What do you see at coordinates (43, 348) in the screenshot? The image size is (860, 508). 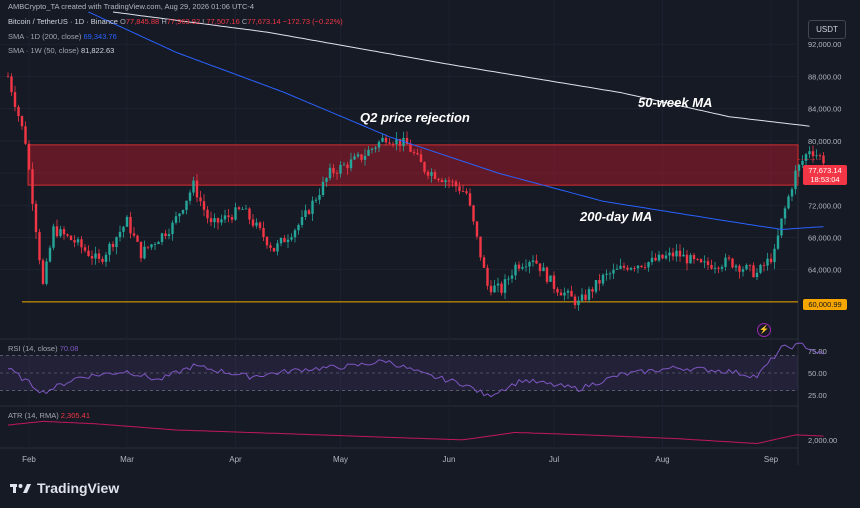 I see `rsi-legend: RSI (14, close) 70.08` at bounding box center [43, 348].